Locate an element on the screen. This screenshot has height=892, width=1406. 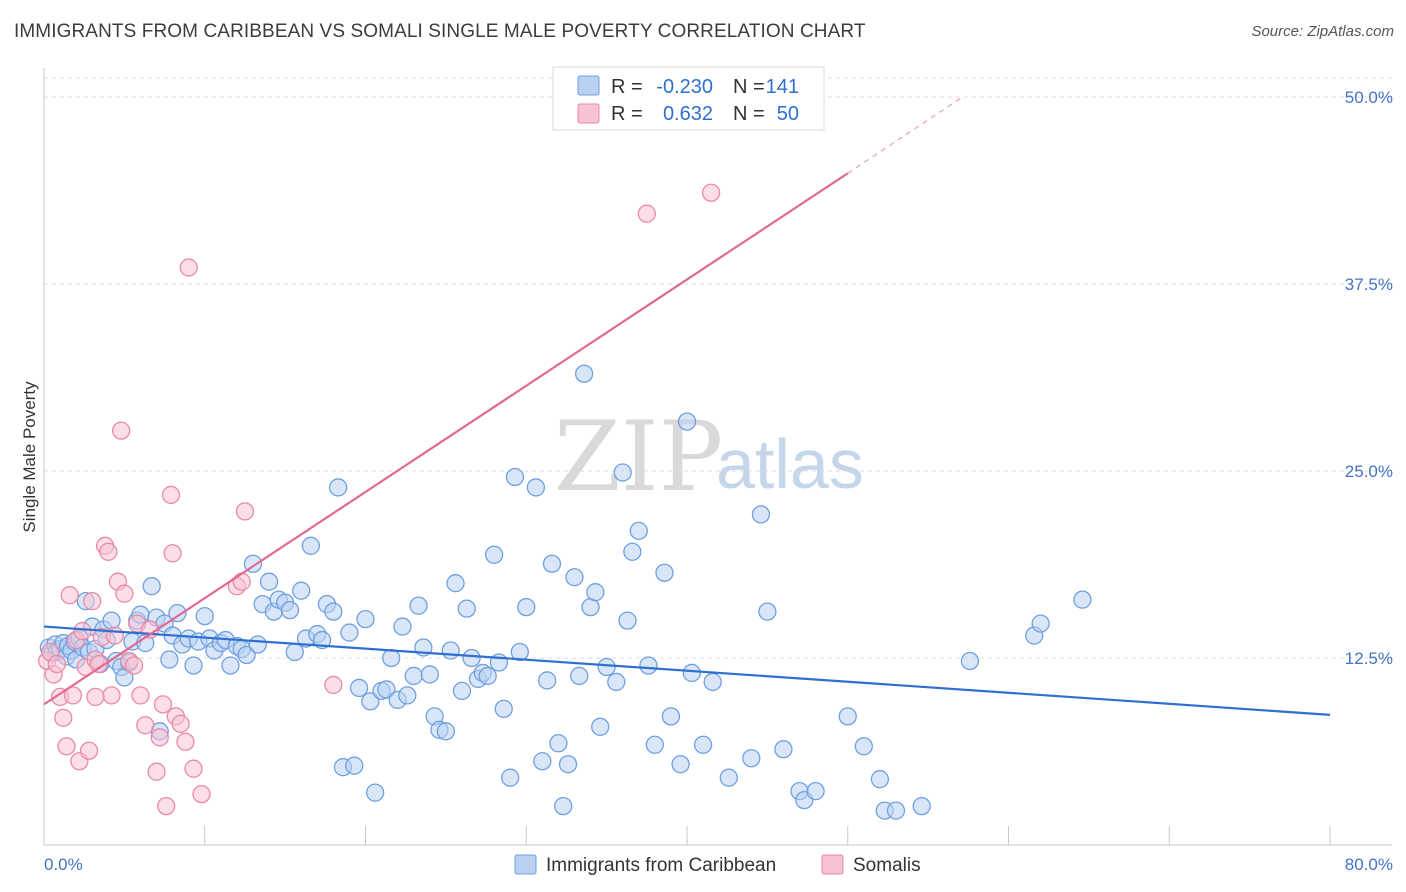
x-tick-label-min: 0.0% is located at coordinates (63, 864).